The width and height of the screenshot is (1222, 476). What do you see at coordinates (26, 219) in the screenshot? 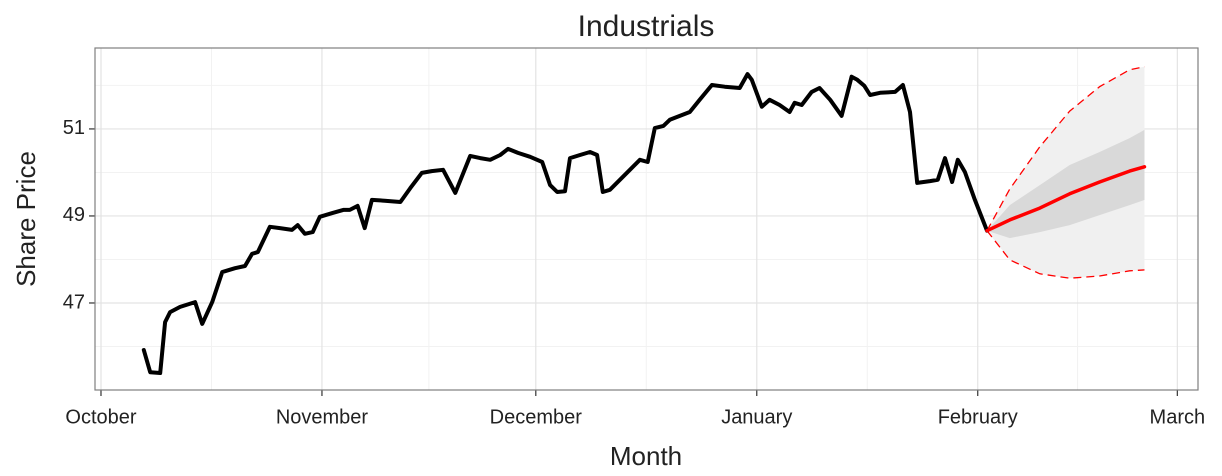
I see `y-axis-label: Share Price` at bounding box center [26, 219].